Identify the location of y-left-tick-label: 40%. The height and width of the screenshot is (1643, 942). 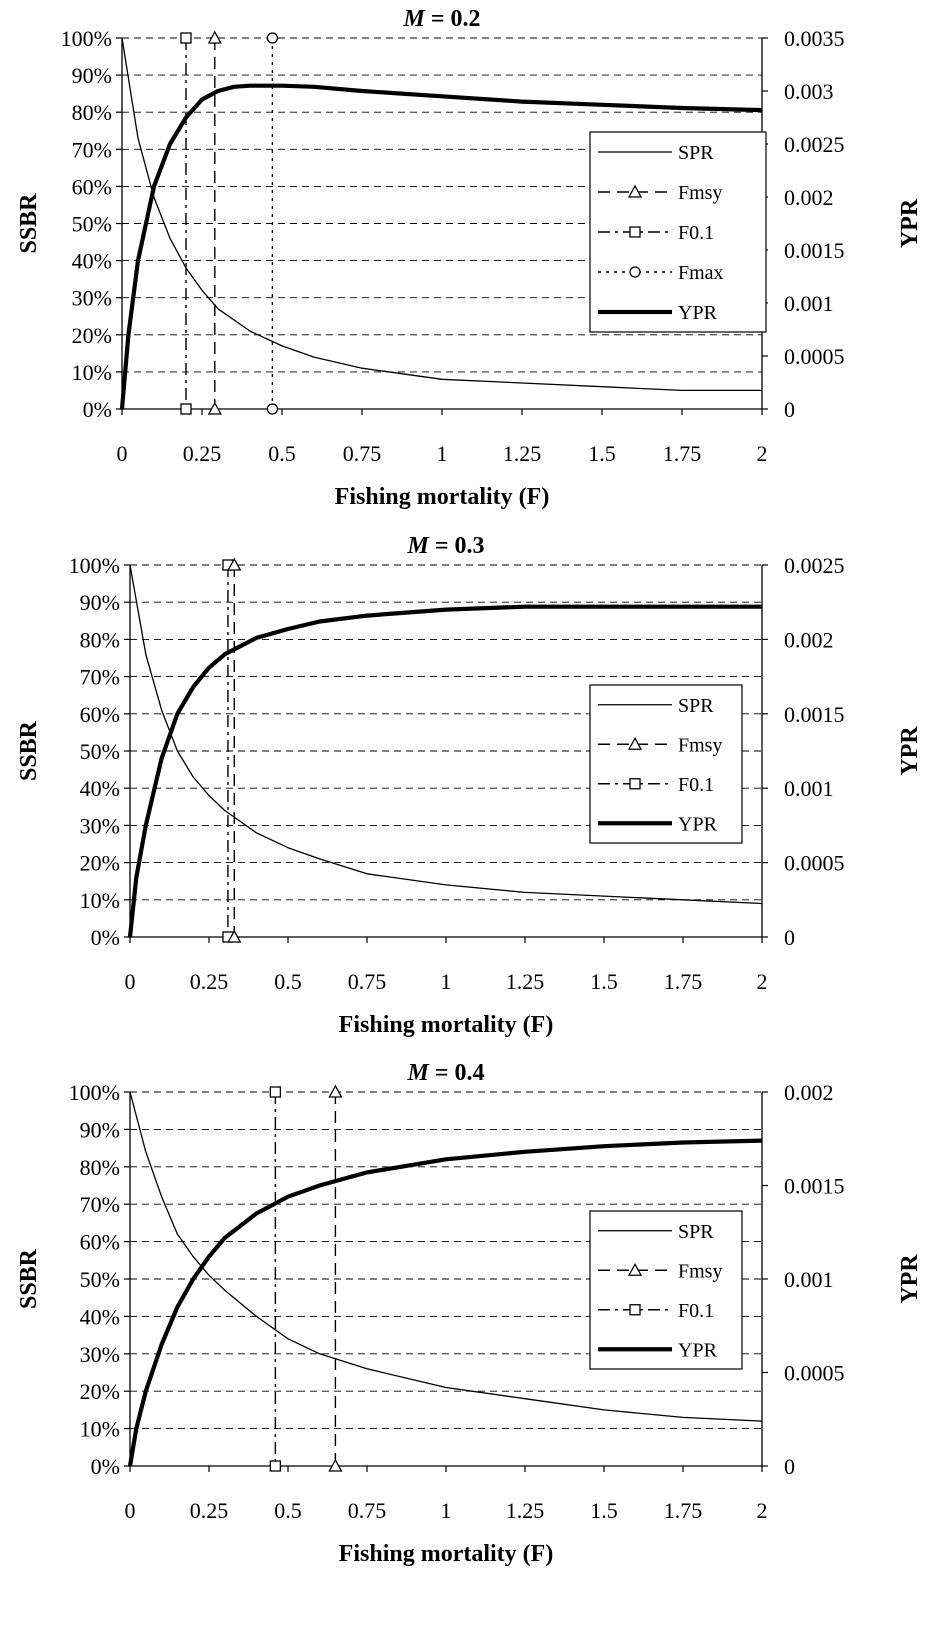
(92, 261).